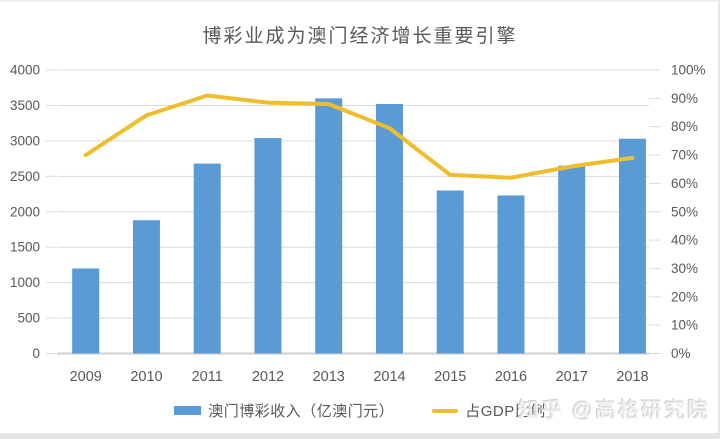  What do you see at coordinates (146, 287) in the screenshot?
I see `bar-2010` at bounding box center [146, 287].